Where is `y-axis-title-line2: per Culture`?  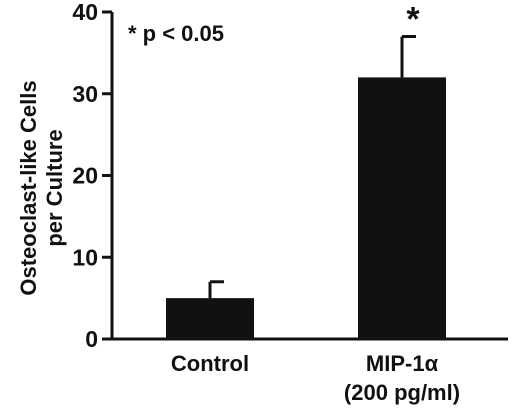 y-axis-title-line2: per Culture is located at coordinates (54, 187).